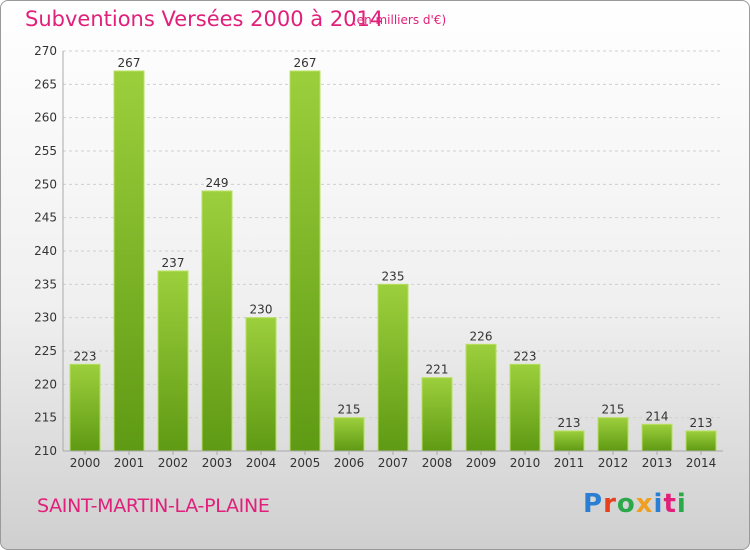  What do you see at coordinates (45, 418) in the screenshot?
I see `y-tick-label: 215` at bounding box center [45, 418].